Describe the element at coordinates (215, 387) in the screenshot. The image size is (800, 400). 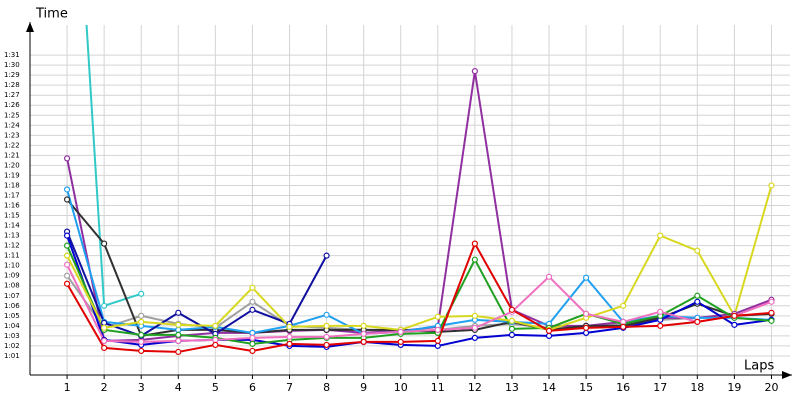
I see `x-tick-label: 5` at that location.